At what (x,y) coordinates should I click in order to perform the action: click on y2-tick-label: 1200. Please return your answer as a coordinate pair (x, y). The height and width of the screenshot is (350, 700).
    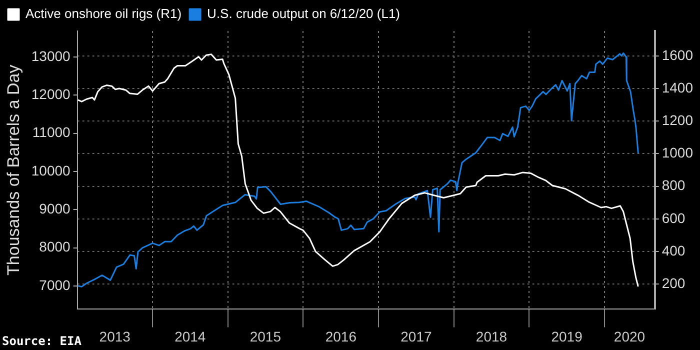
    Looking at the image, I should click on (678, 120).